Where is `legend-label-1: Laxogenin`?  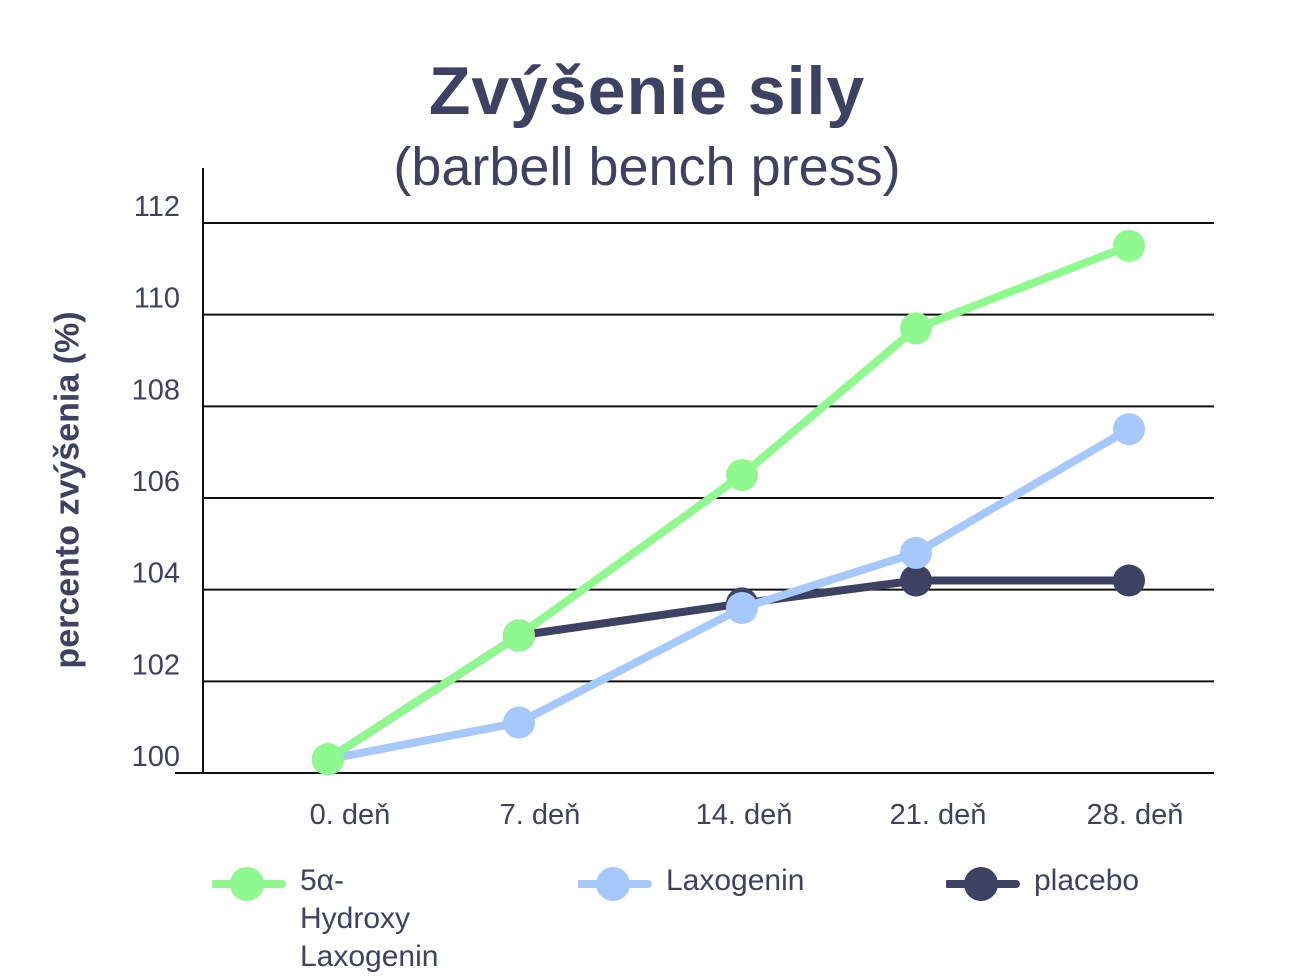 legend-label-1: Laxogenin is located at coordinates (735, 880).